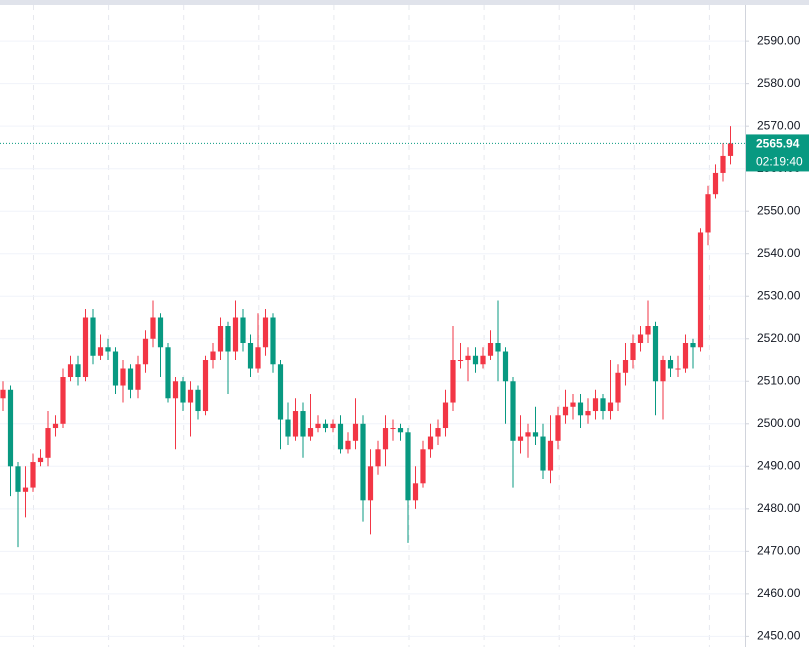  What do you see at coordinates (777, 153) in the screenshot?
I see `last-price-box` at bounding box center [777, 153].